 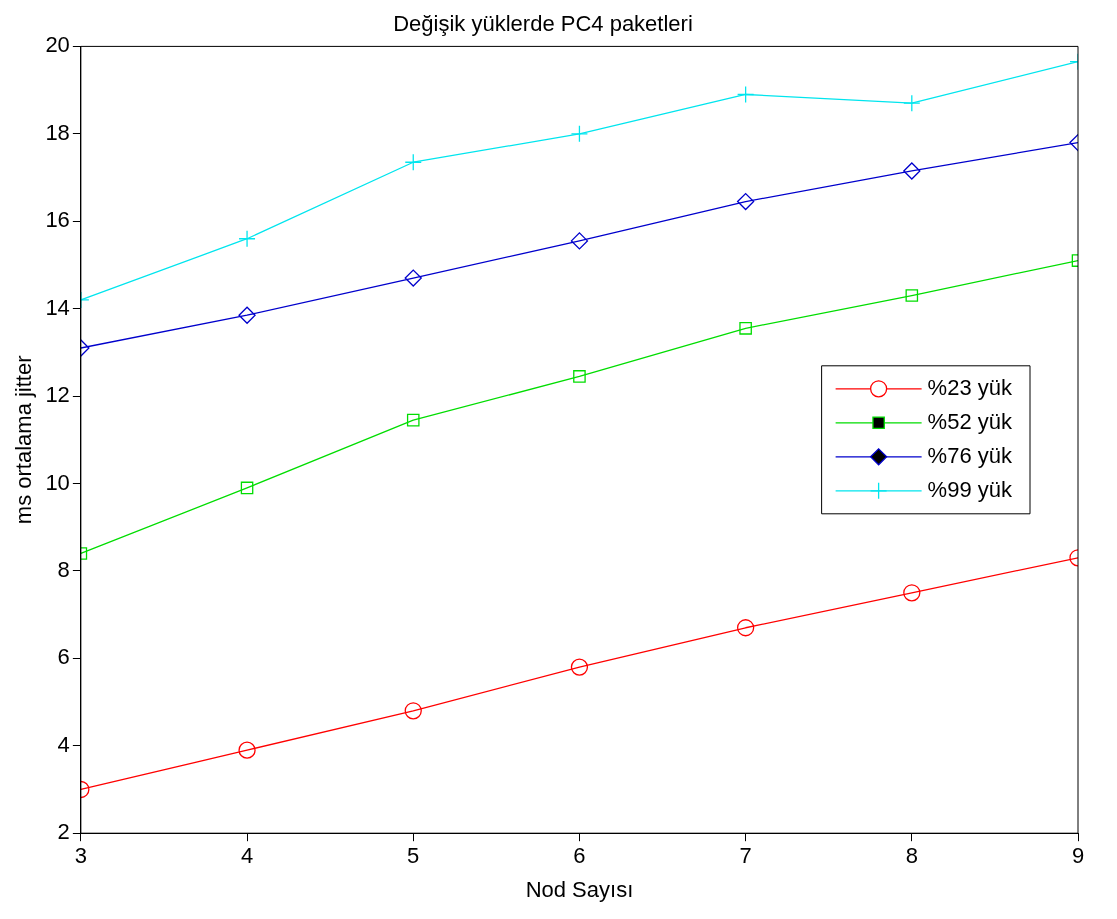 What do you see at coordinates (579, 889) in the screenshot?
I see `x-axis-title: Nod Sayısı` at bounding box center [579, 889].